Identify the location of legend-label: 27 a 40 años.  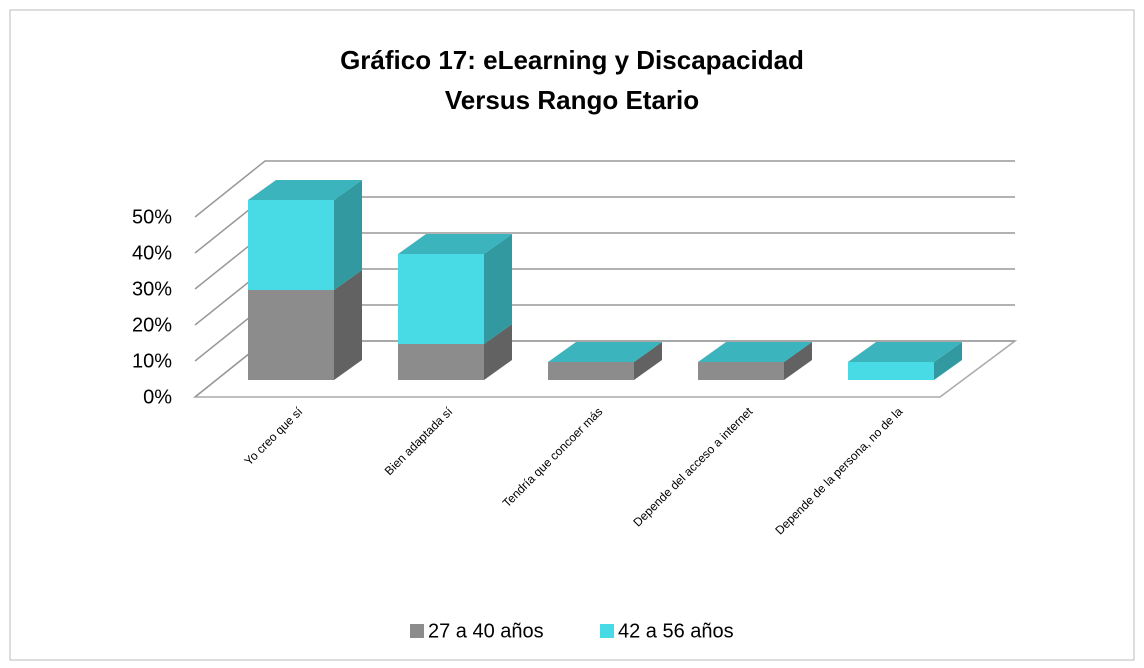
(486, 631).